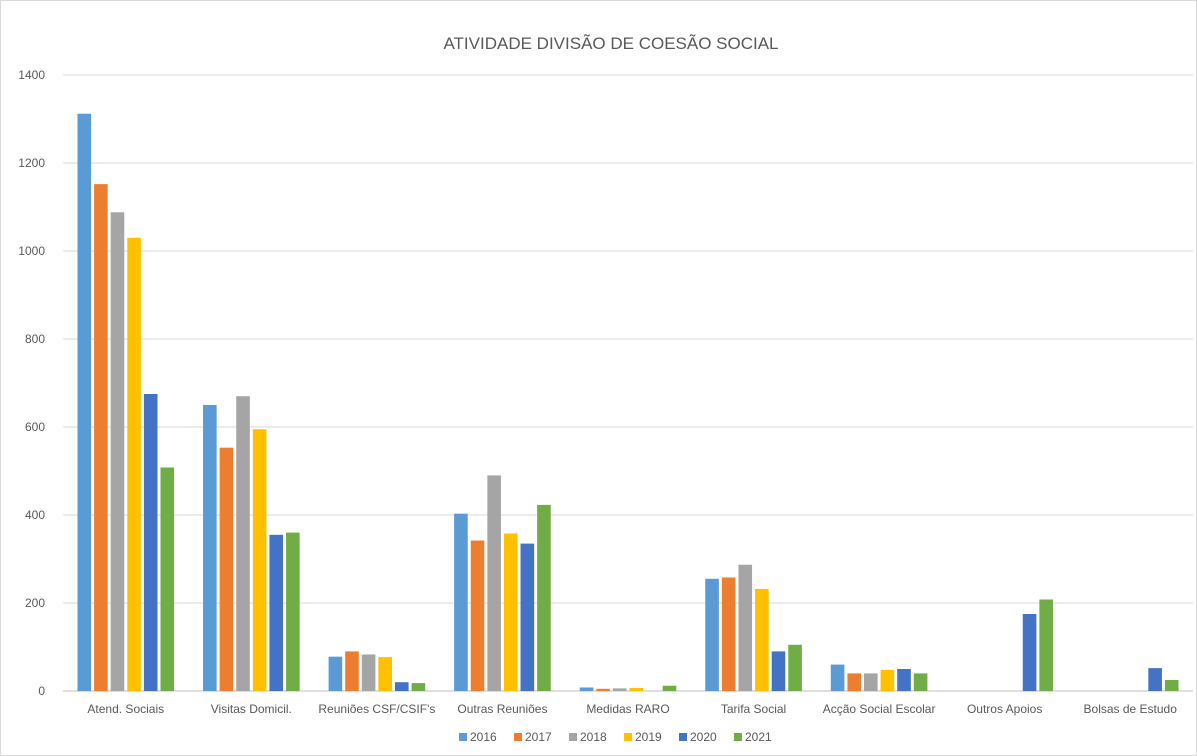 This screenshot has width=1197, height=756. What do you see at coordinates (518, 737) in the screenshot?
I see `legend-swatch-2017` at bounding box center [518, 737].